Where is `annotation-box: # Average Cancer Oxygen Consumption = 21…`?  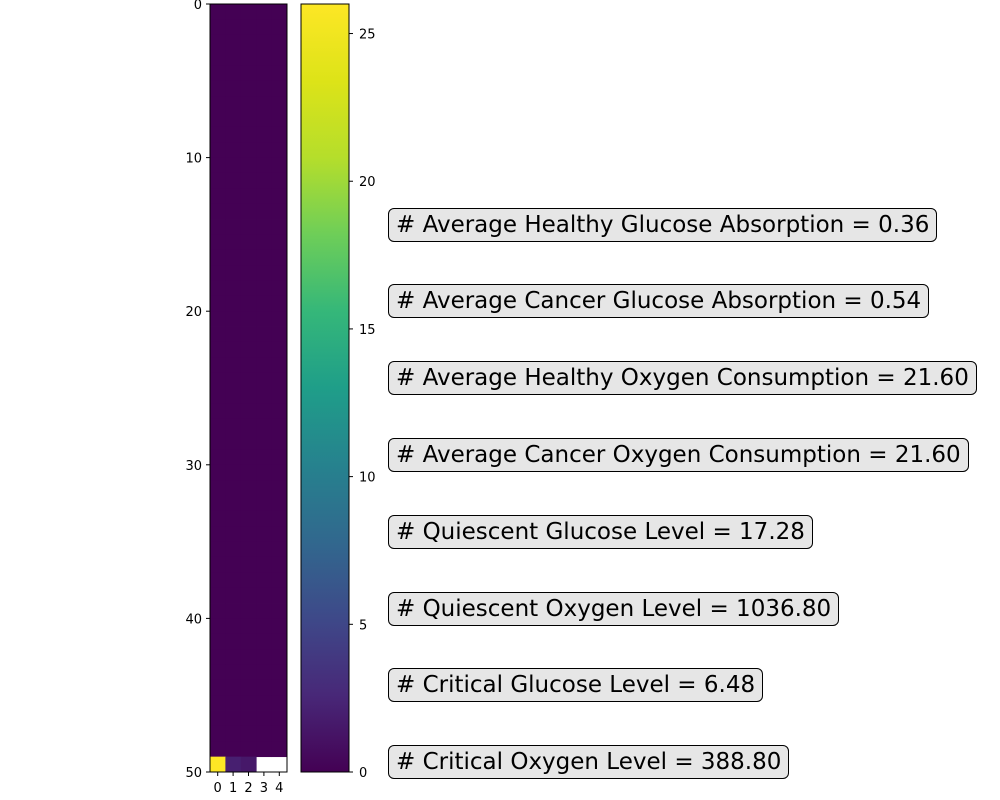 annotation-box: # Average Cancer Oxygen Consumption = 21… is located at coordinates (678, 455).